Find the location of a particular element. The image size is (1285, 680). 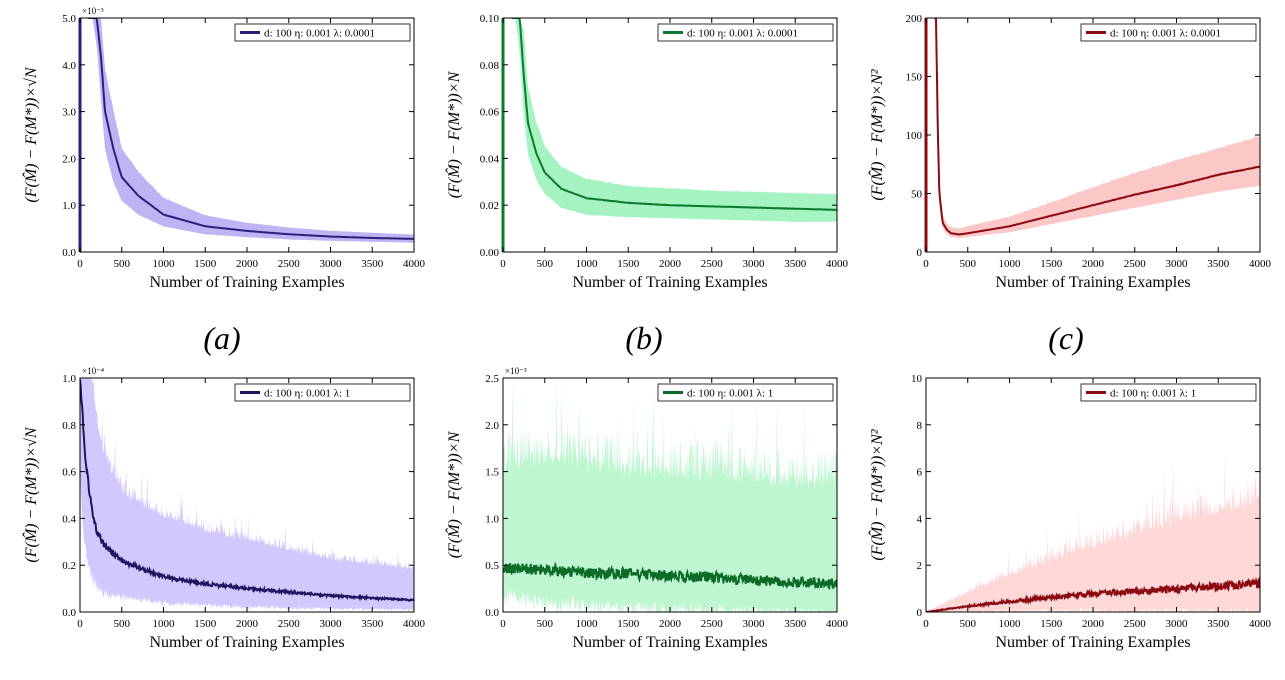

variance-band-c is located at coordinates (1097, 128).